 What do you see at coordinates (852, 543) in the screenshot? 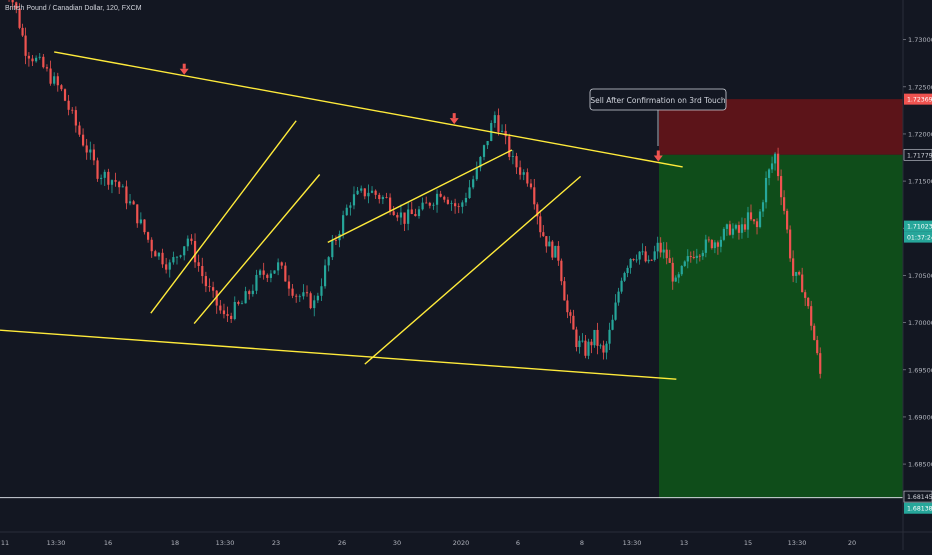
I see `time-tick-label: 20` at bounding box center [852, 543].